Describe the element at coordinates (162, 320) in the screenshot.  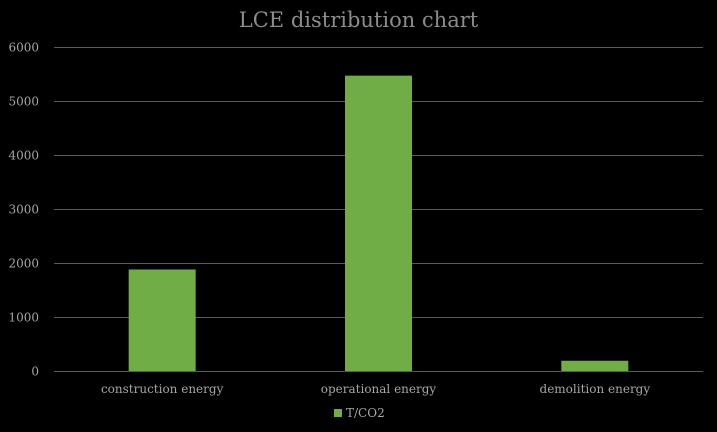
I see `bar-construction-energy` at that location.